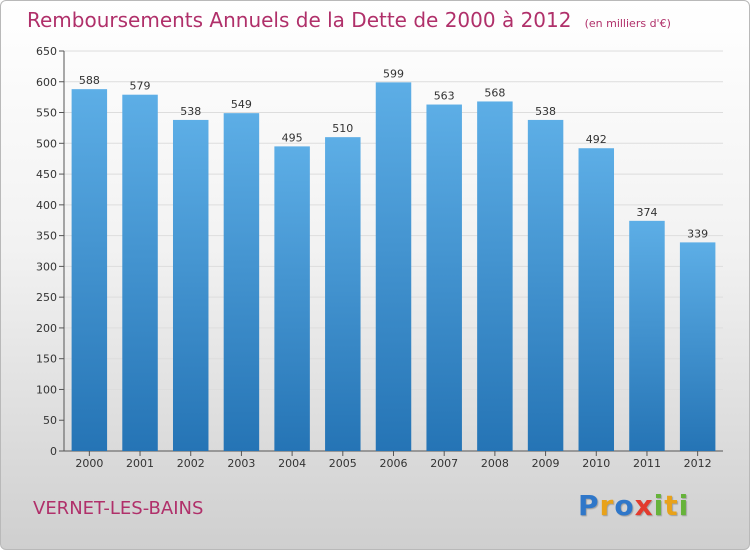  I want to click on value-label-2008: 568, so click(494, 92).